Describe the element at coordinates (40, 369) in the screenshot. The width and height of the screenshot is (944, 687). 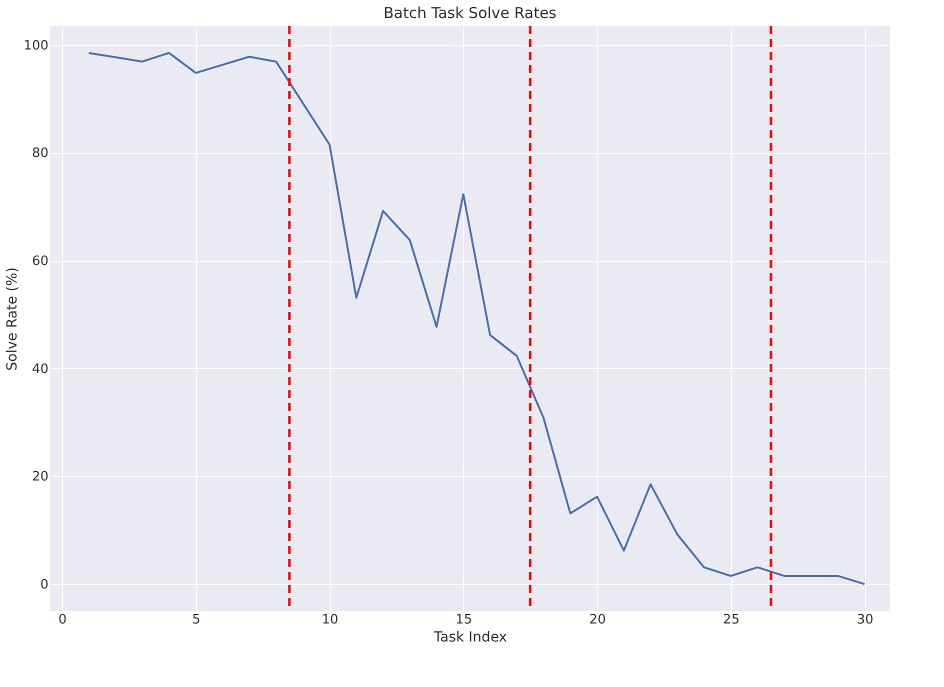
I see `y-tick-label: 40` at that location.